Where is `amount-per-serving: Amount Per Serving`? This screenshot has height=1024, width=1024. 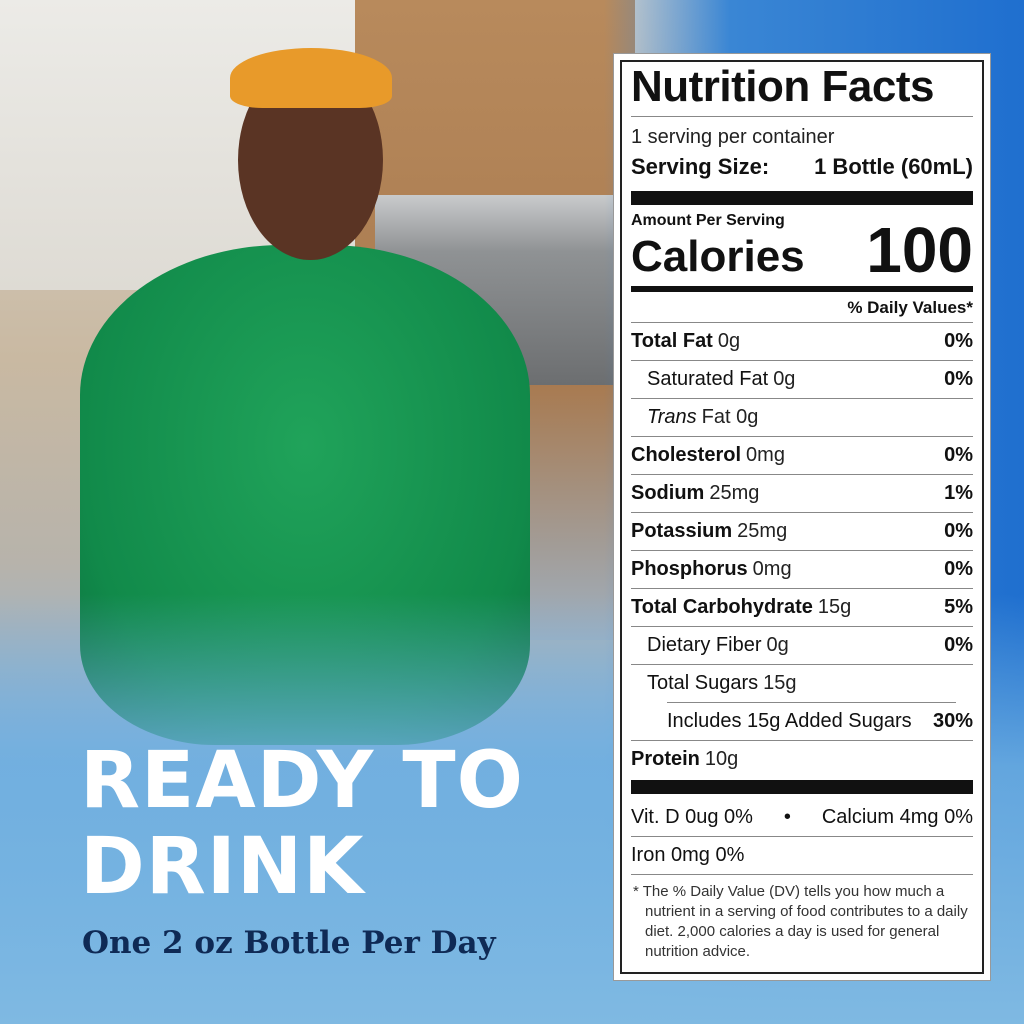
amount-per-serving: Amount Per Serving is located at coordinates (708, 220).